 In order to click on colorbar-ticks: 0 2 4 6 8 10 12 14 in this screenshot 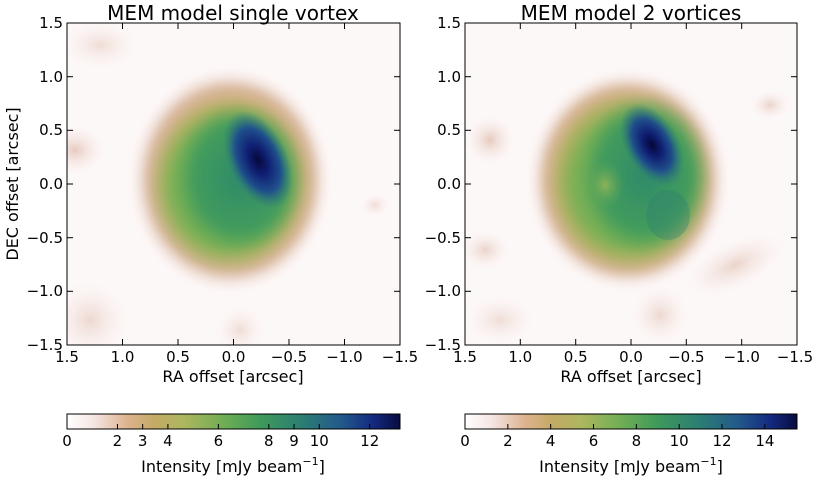, I will do `click(617, 437)`.